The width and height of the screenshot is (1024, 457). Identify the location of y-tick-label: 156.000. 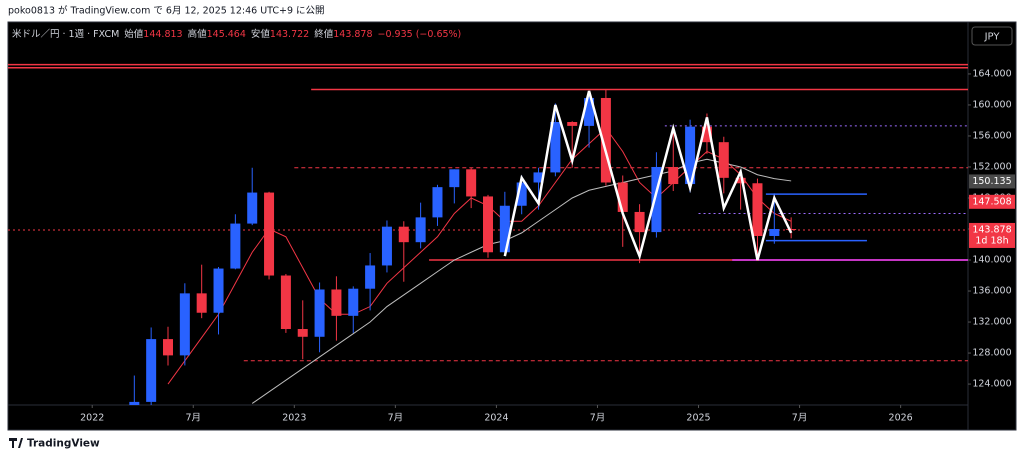
(991, 135).